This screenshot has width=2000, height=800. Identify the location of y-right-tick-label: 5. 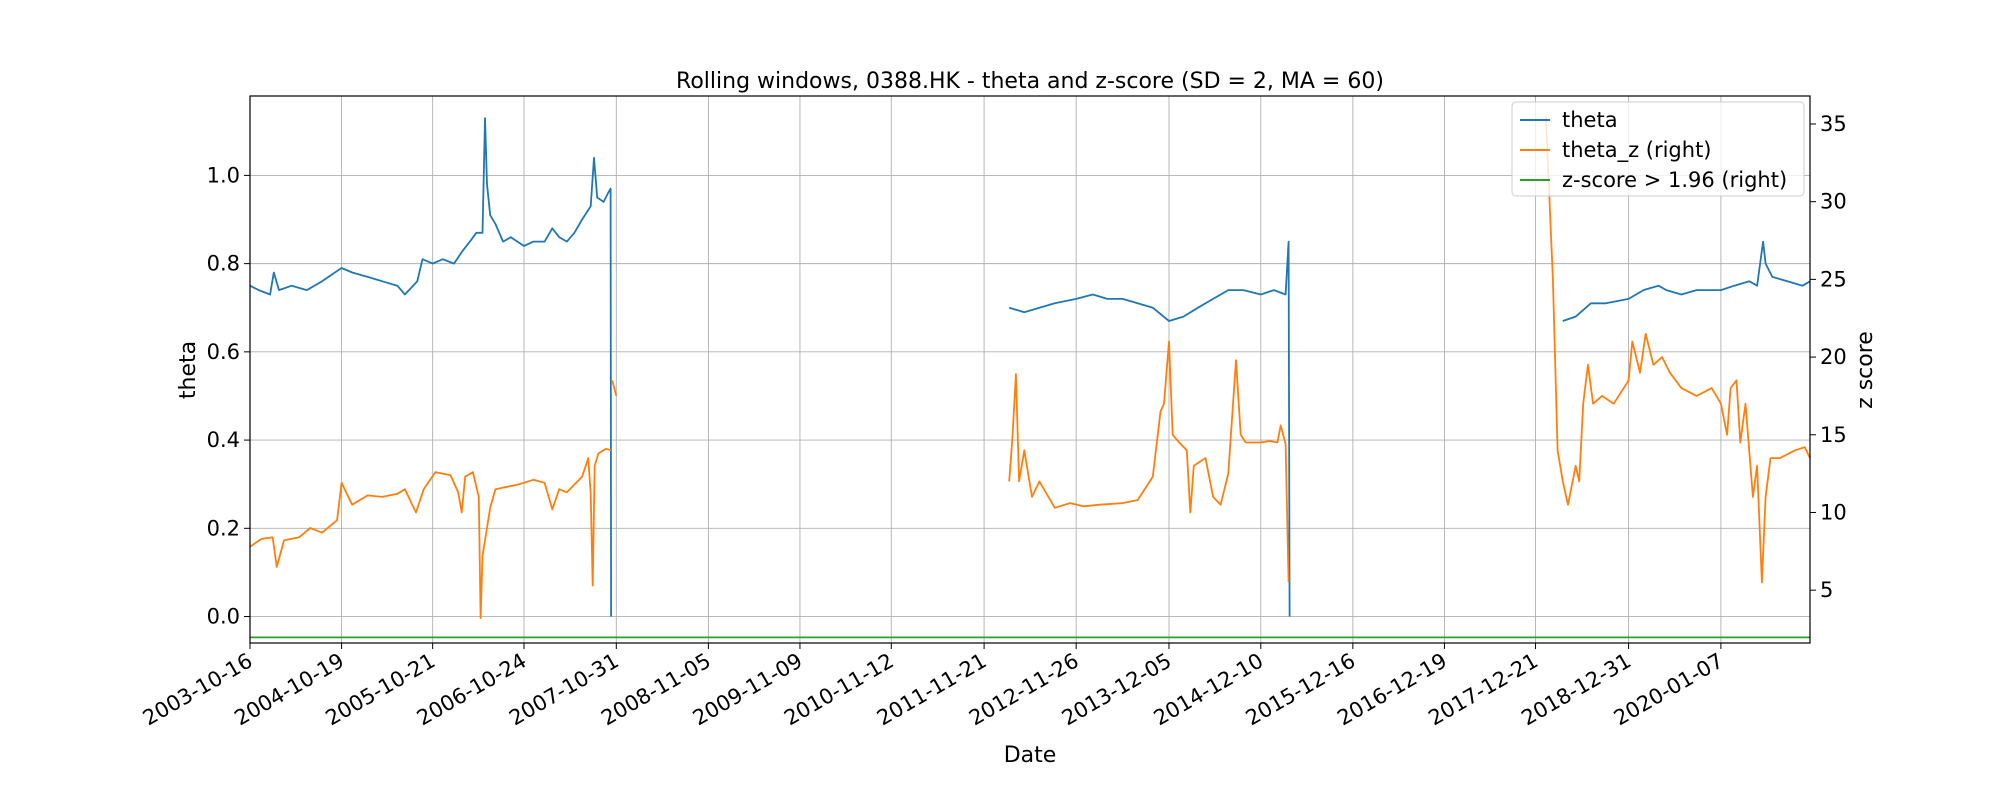
(1826, 590).